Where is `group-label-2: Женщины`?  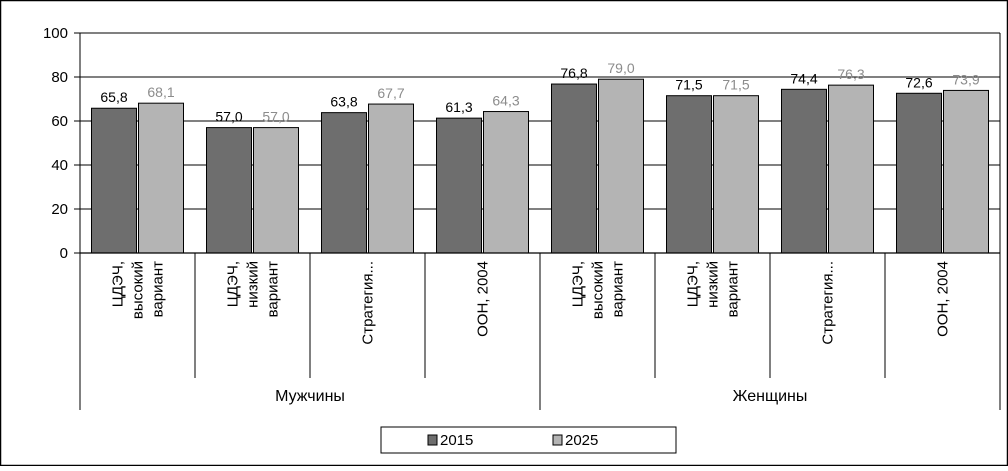 group-label-2: Женщины is located at coordinates (770, 396).